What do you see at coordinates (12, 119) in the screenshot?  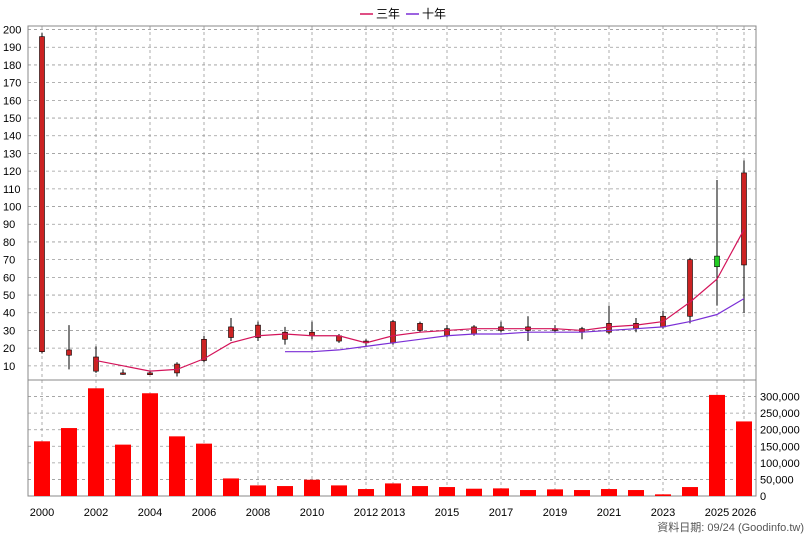 I see `price-tick-label: 150` at bounding box center [12, 119].